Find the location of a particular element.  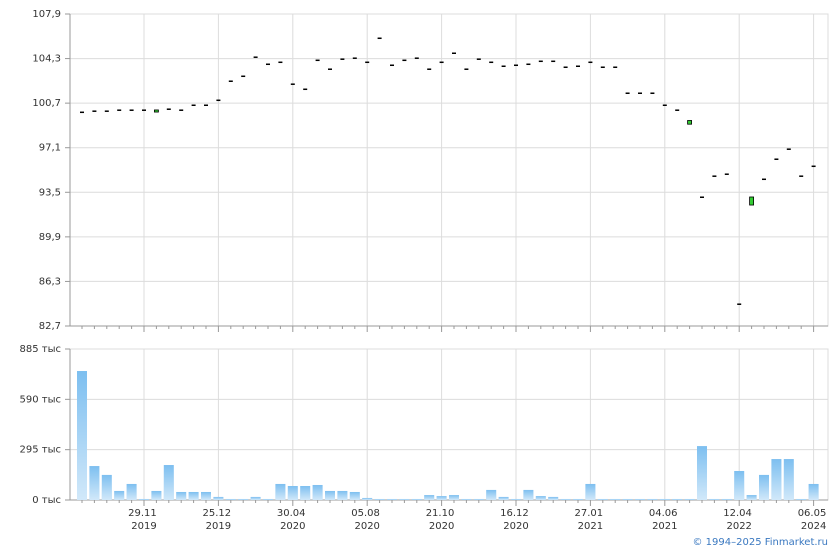

x-tick-label-line: 05.08 is located at coordinates (367, 513).